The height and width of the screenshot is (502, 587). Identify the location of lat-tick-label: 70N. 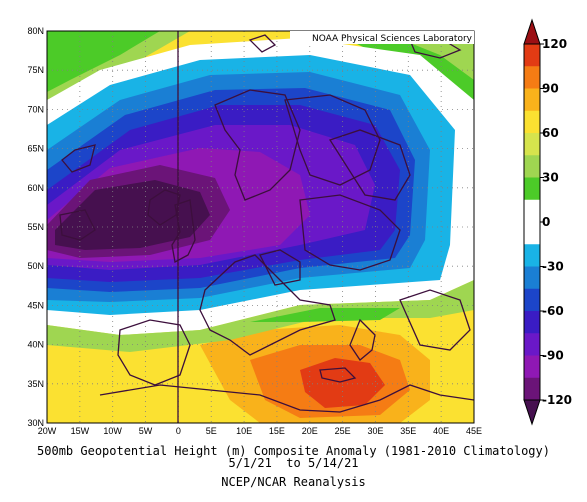
(35, 109).